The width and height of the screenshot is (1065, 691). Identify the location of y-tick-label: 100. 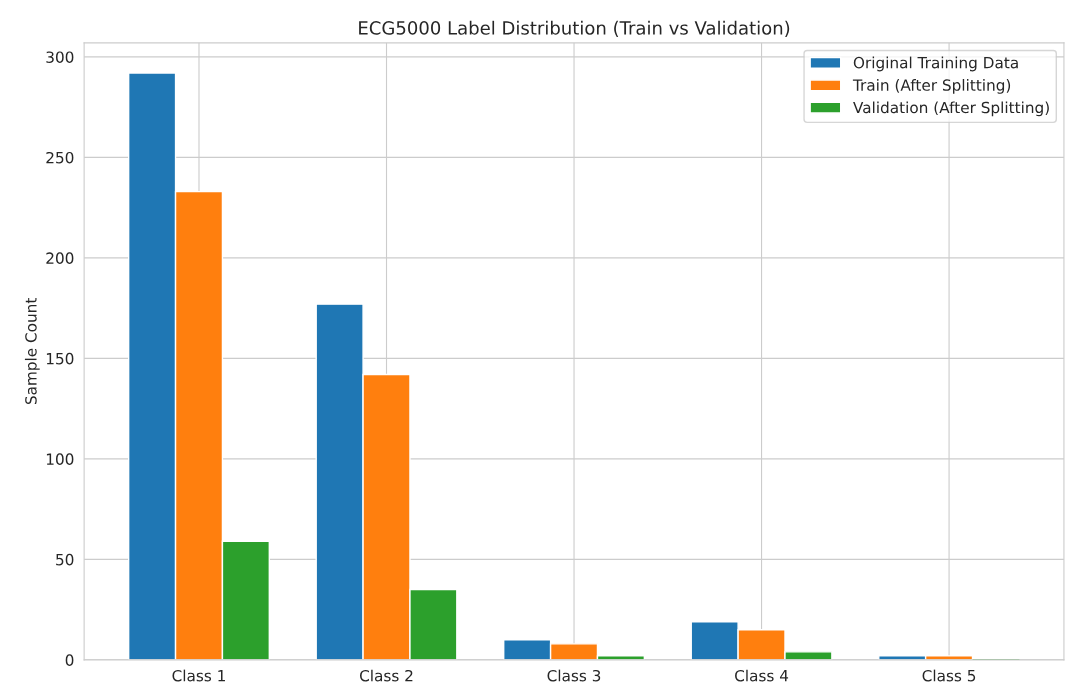
(60, 459).